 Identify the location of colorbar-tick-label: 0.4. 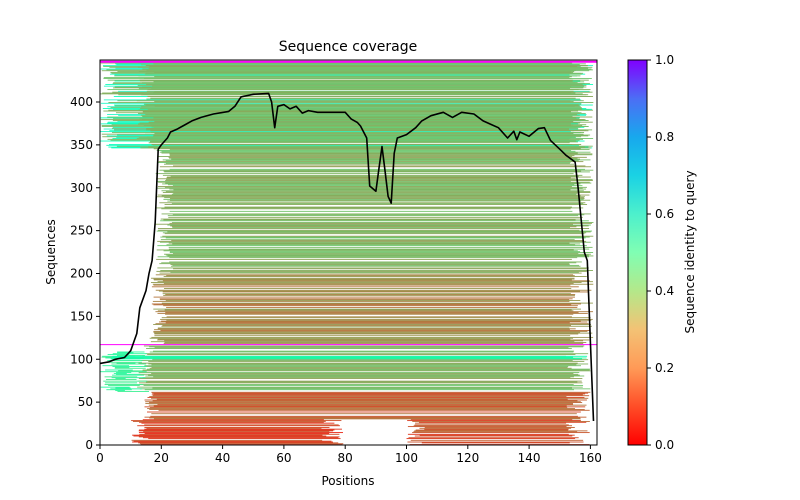
(664, 291).